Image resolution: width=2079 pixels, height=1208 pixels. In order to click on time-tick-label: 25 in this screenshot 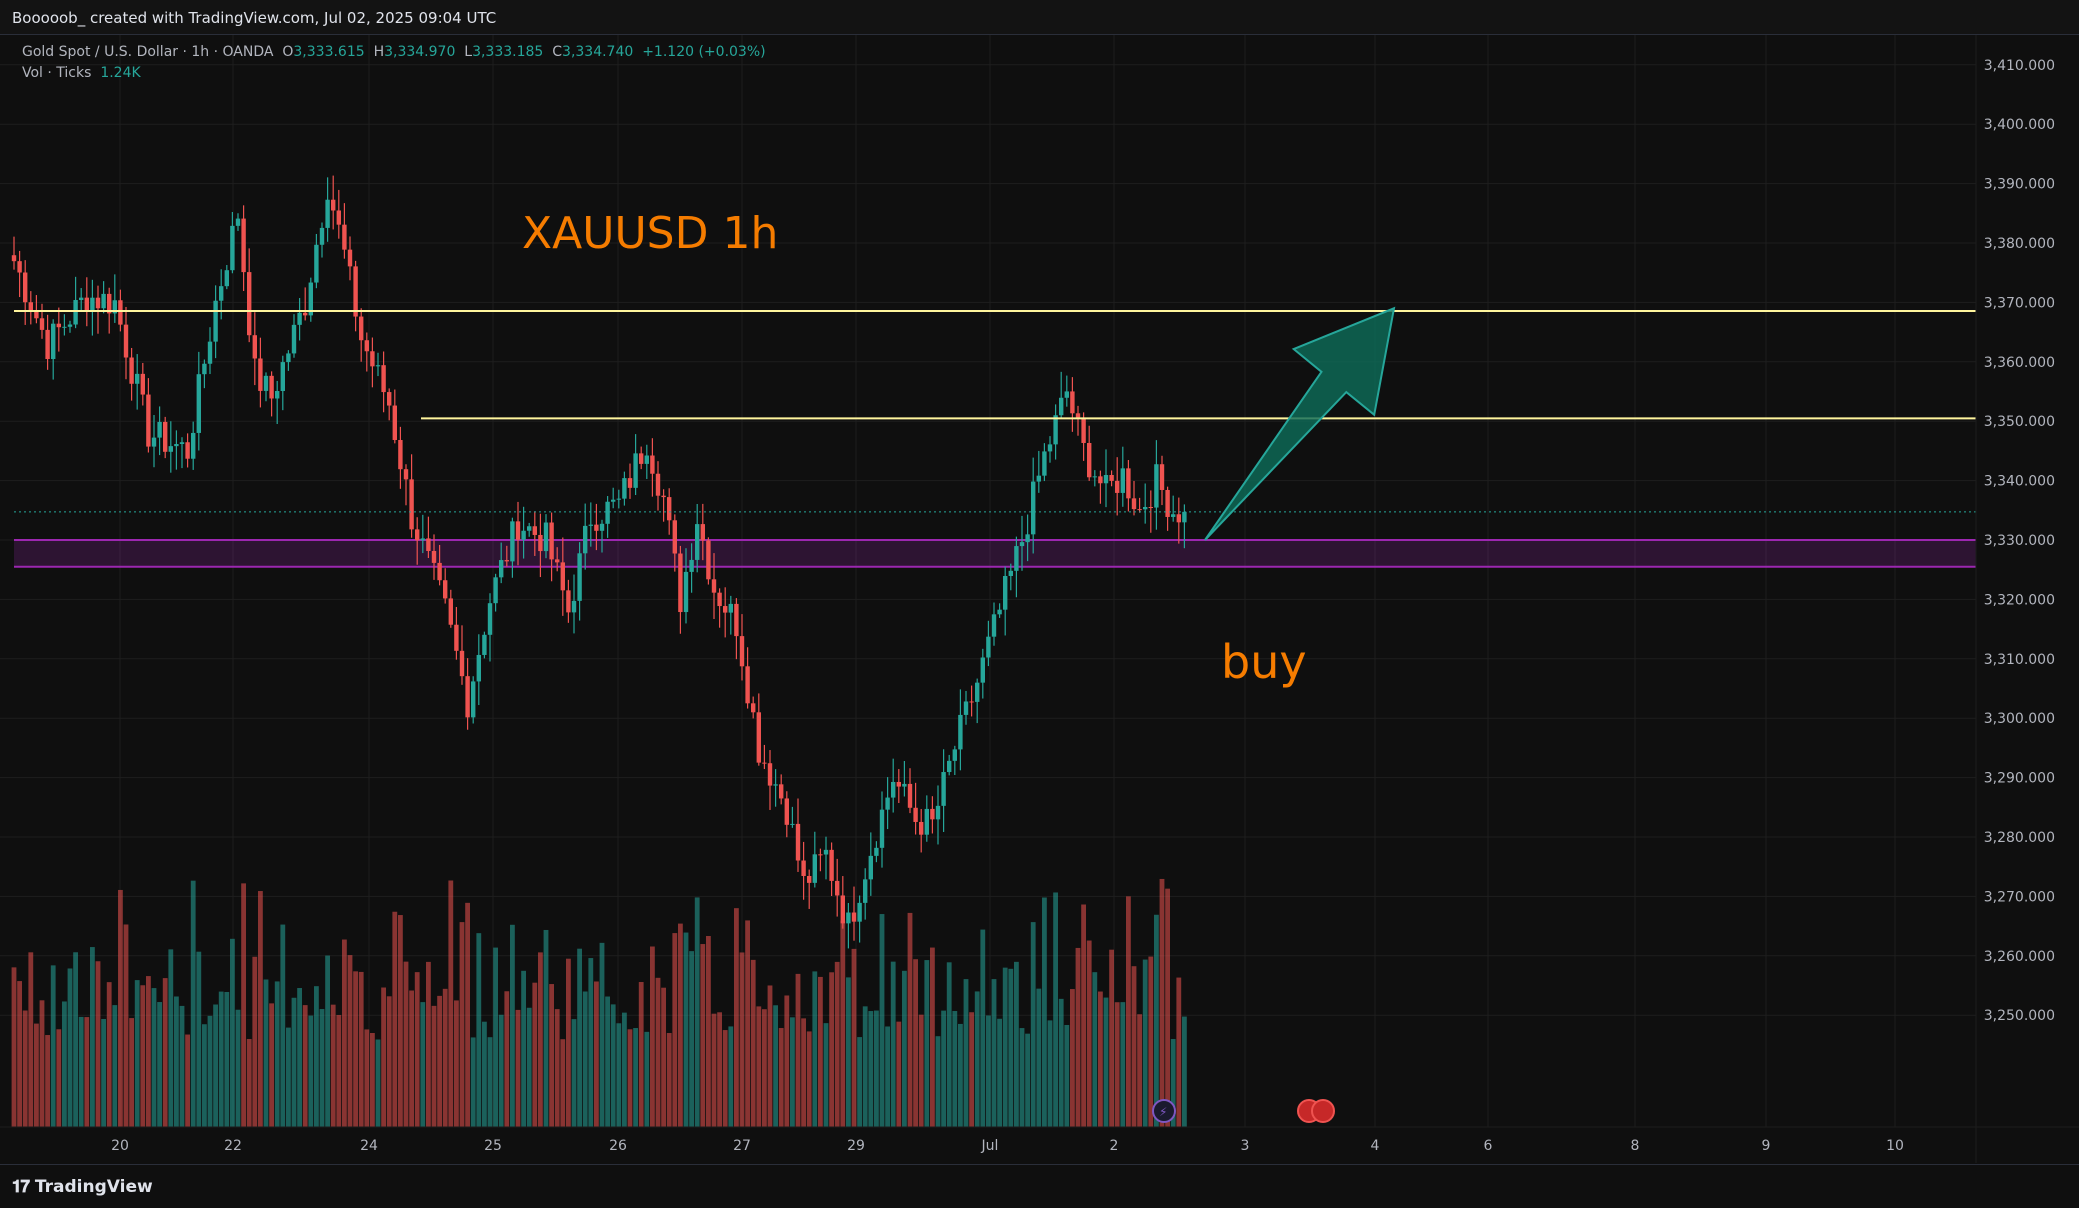, I will do `click(493, 1146)`.